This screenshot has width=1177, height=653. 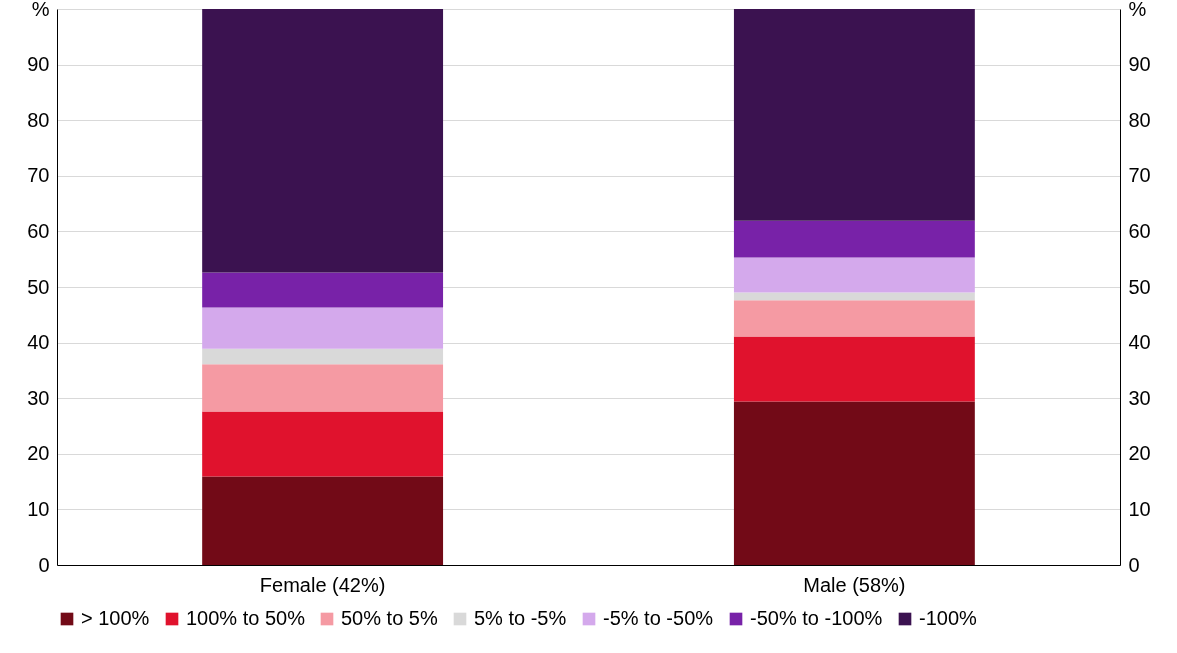 I want to click on y-tick-label: 20, so click(x=38, y=453).